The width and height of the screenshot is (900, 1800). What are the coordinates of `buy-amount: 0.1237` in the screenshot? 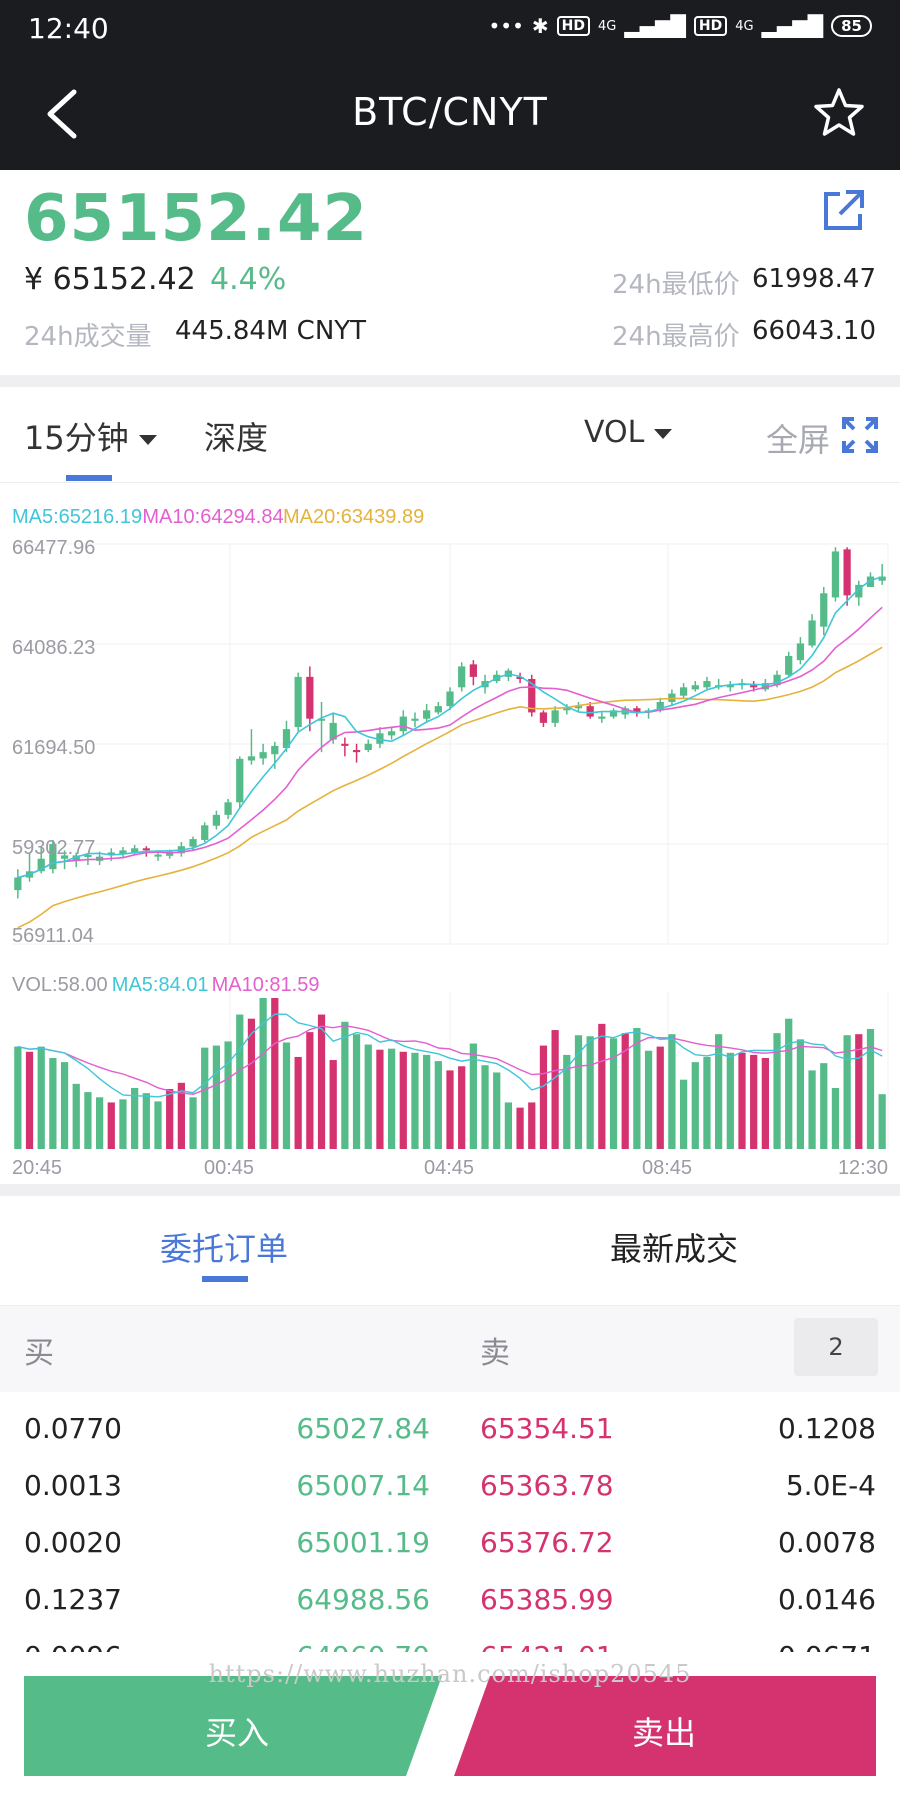 It's located at (73, 1599).